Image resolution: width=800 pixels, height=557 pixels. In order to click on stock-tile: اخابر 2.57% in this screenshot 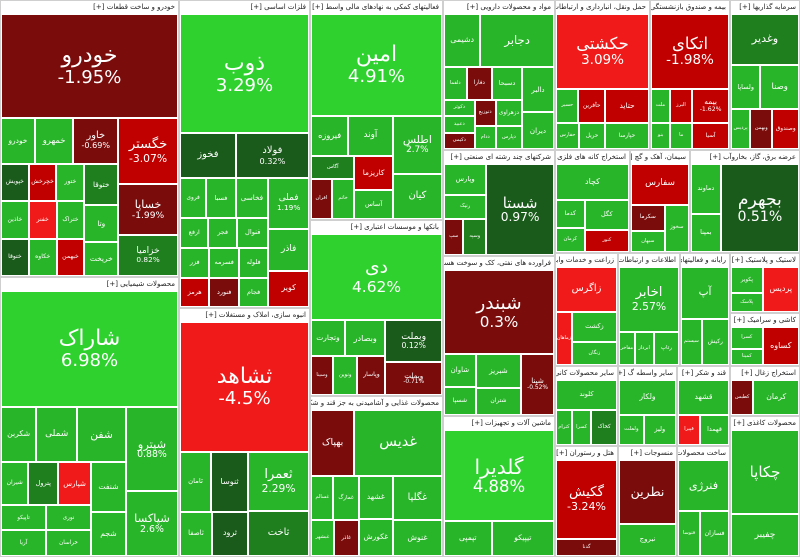, I will do `click(649, 299)`.